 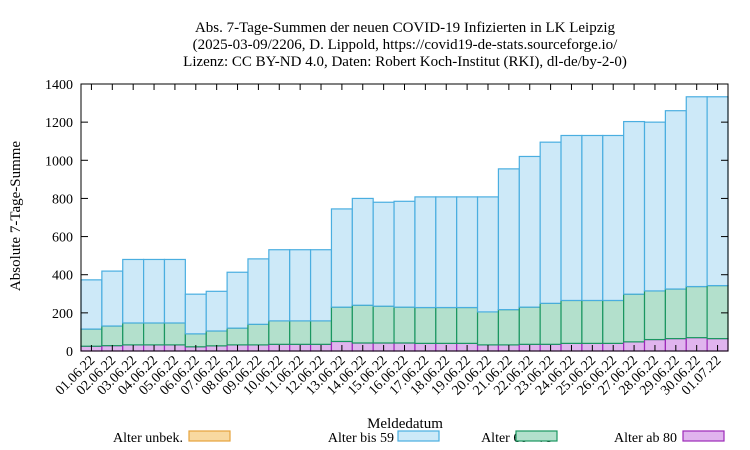 I want to click on y-tick-label: 400, so click(x=62, y=276).